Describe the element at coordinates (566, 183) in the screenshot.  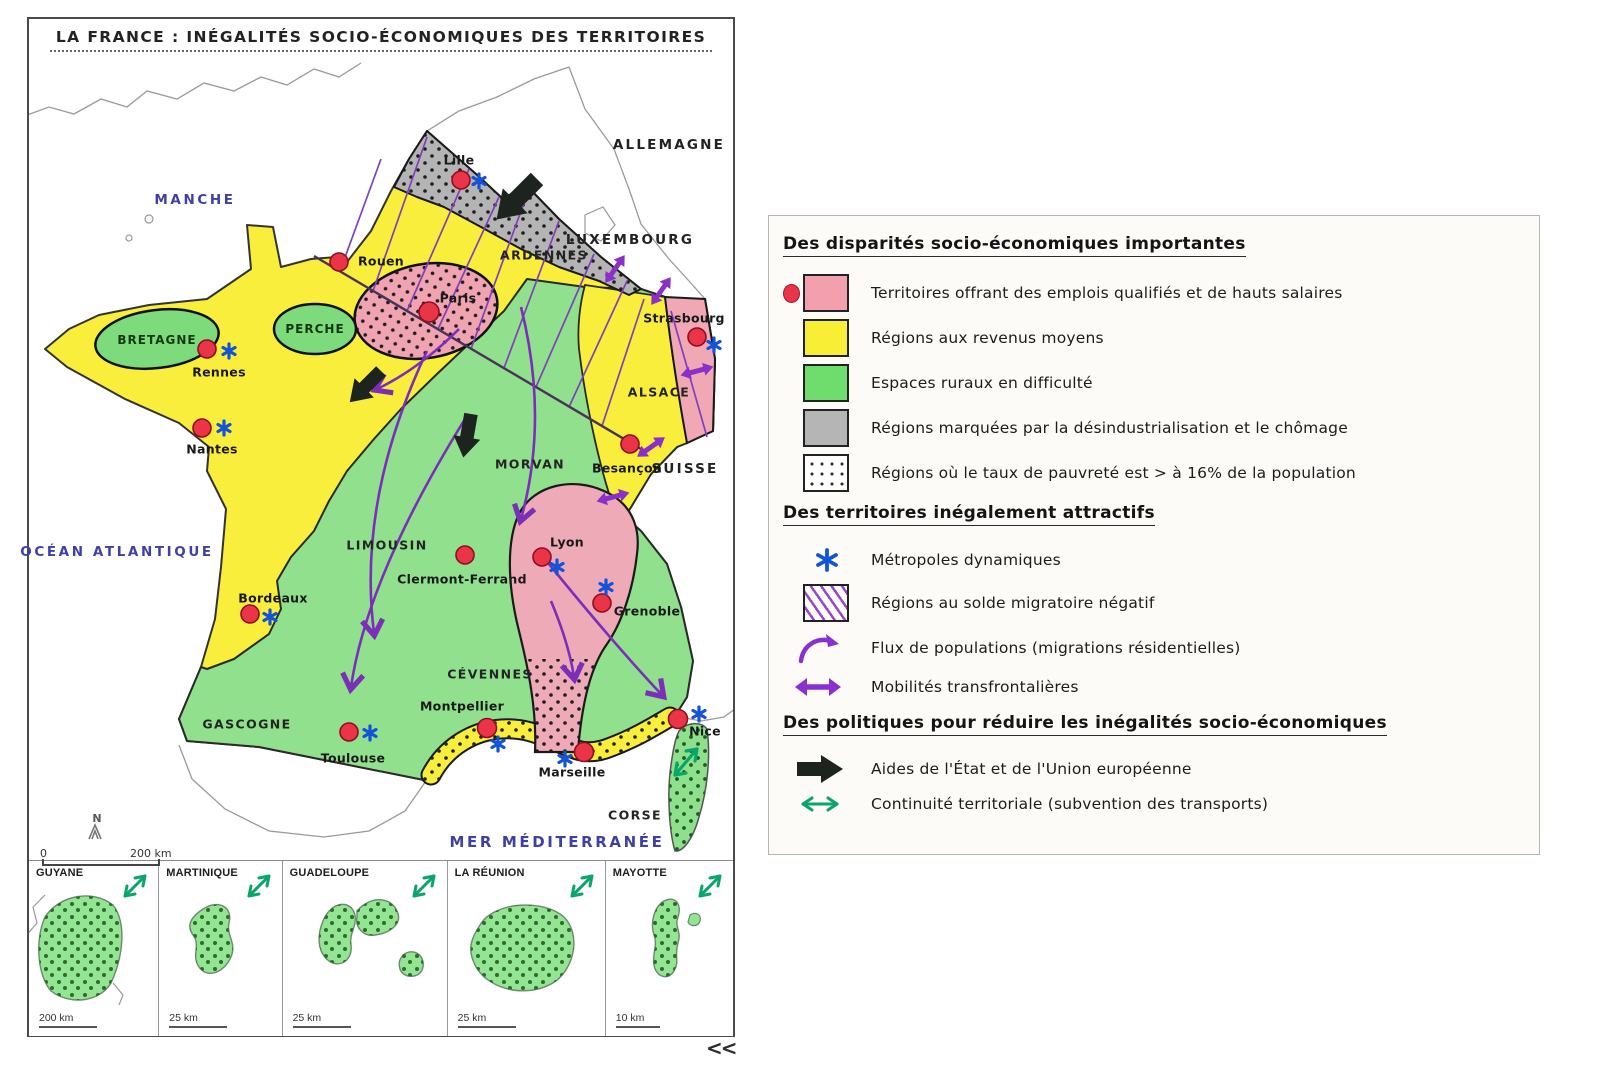
I see `belgium-germany-borders` at that location.